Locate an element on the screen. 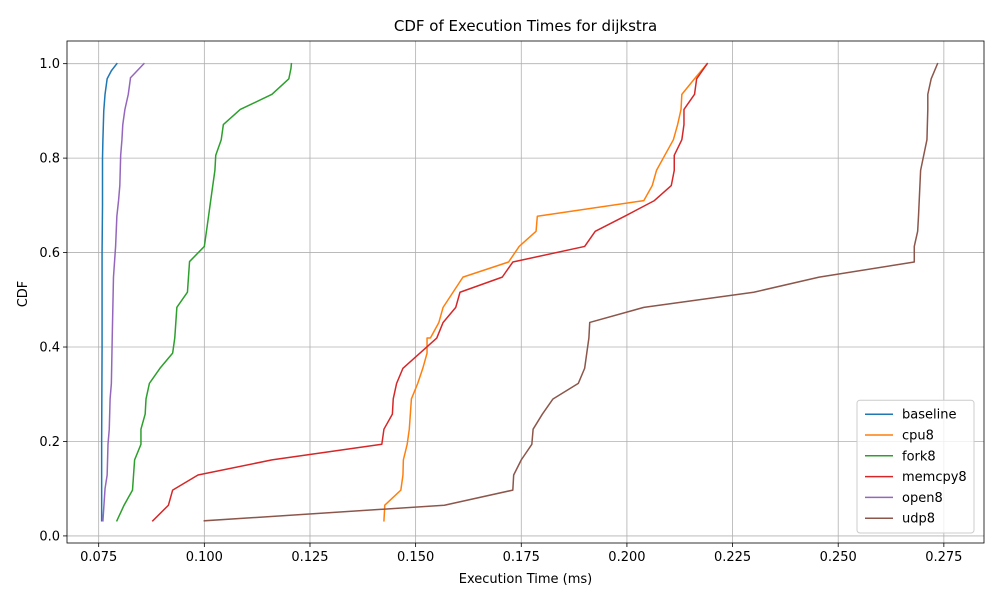  legend-label-memcpy8: memcpy8 is located at coordinates (934, 477).